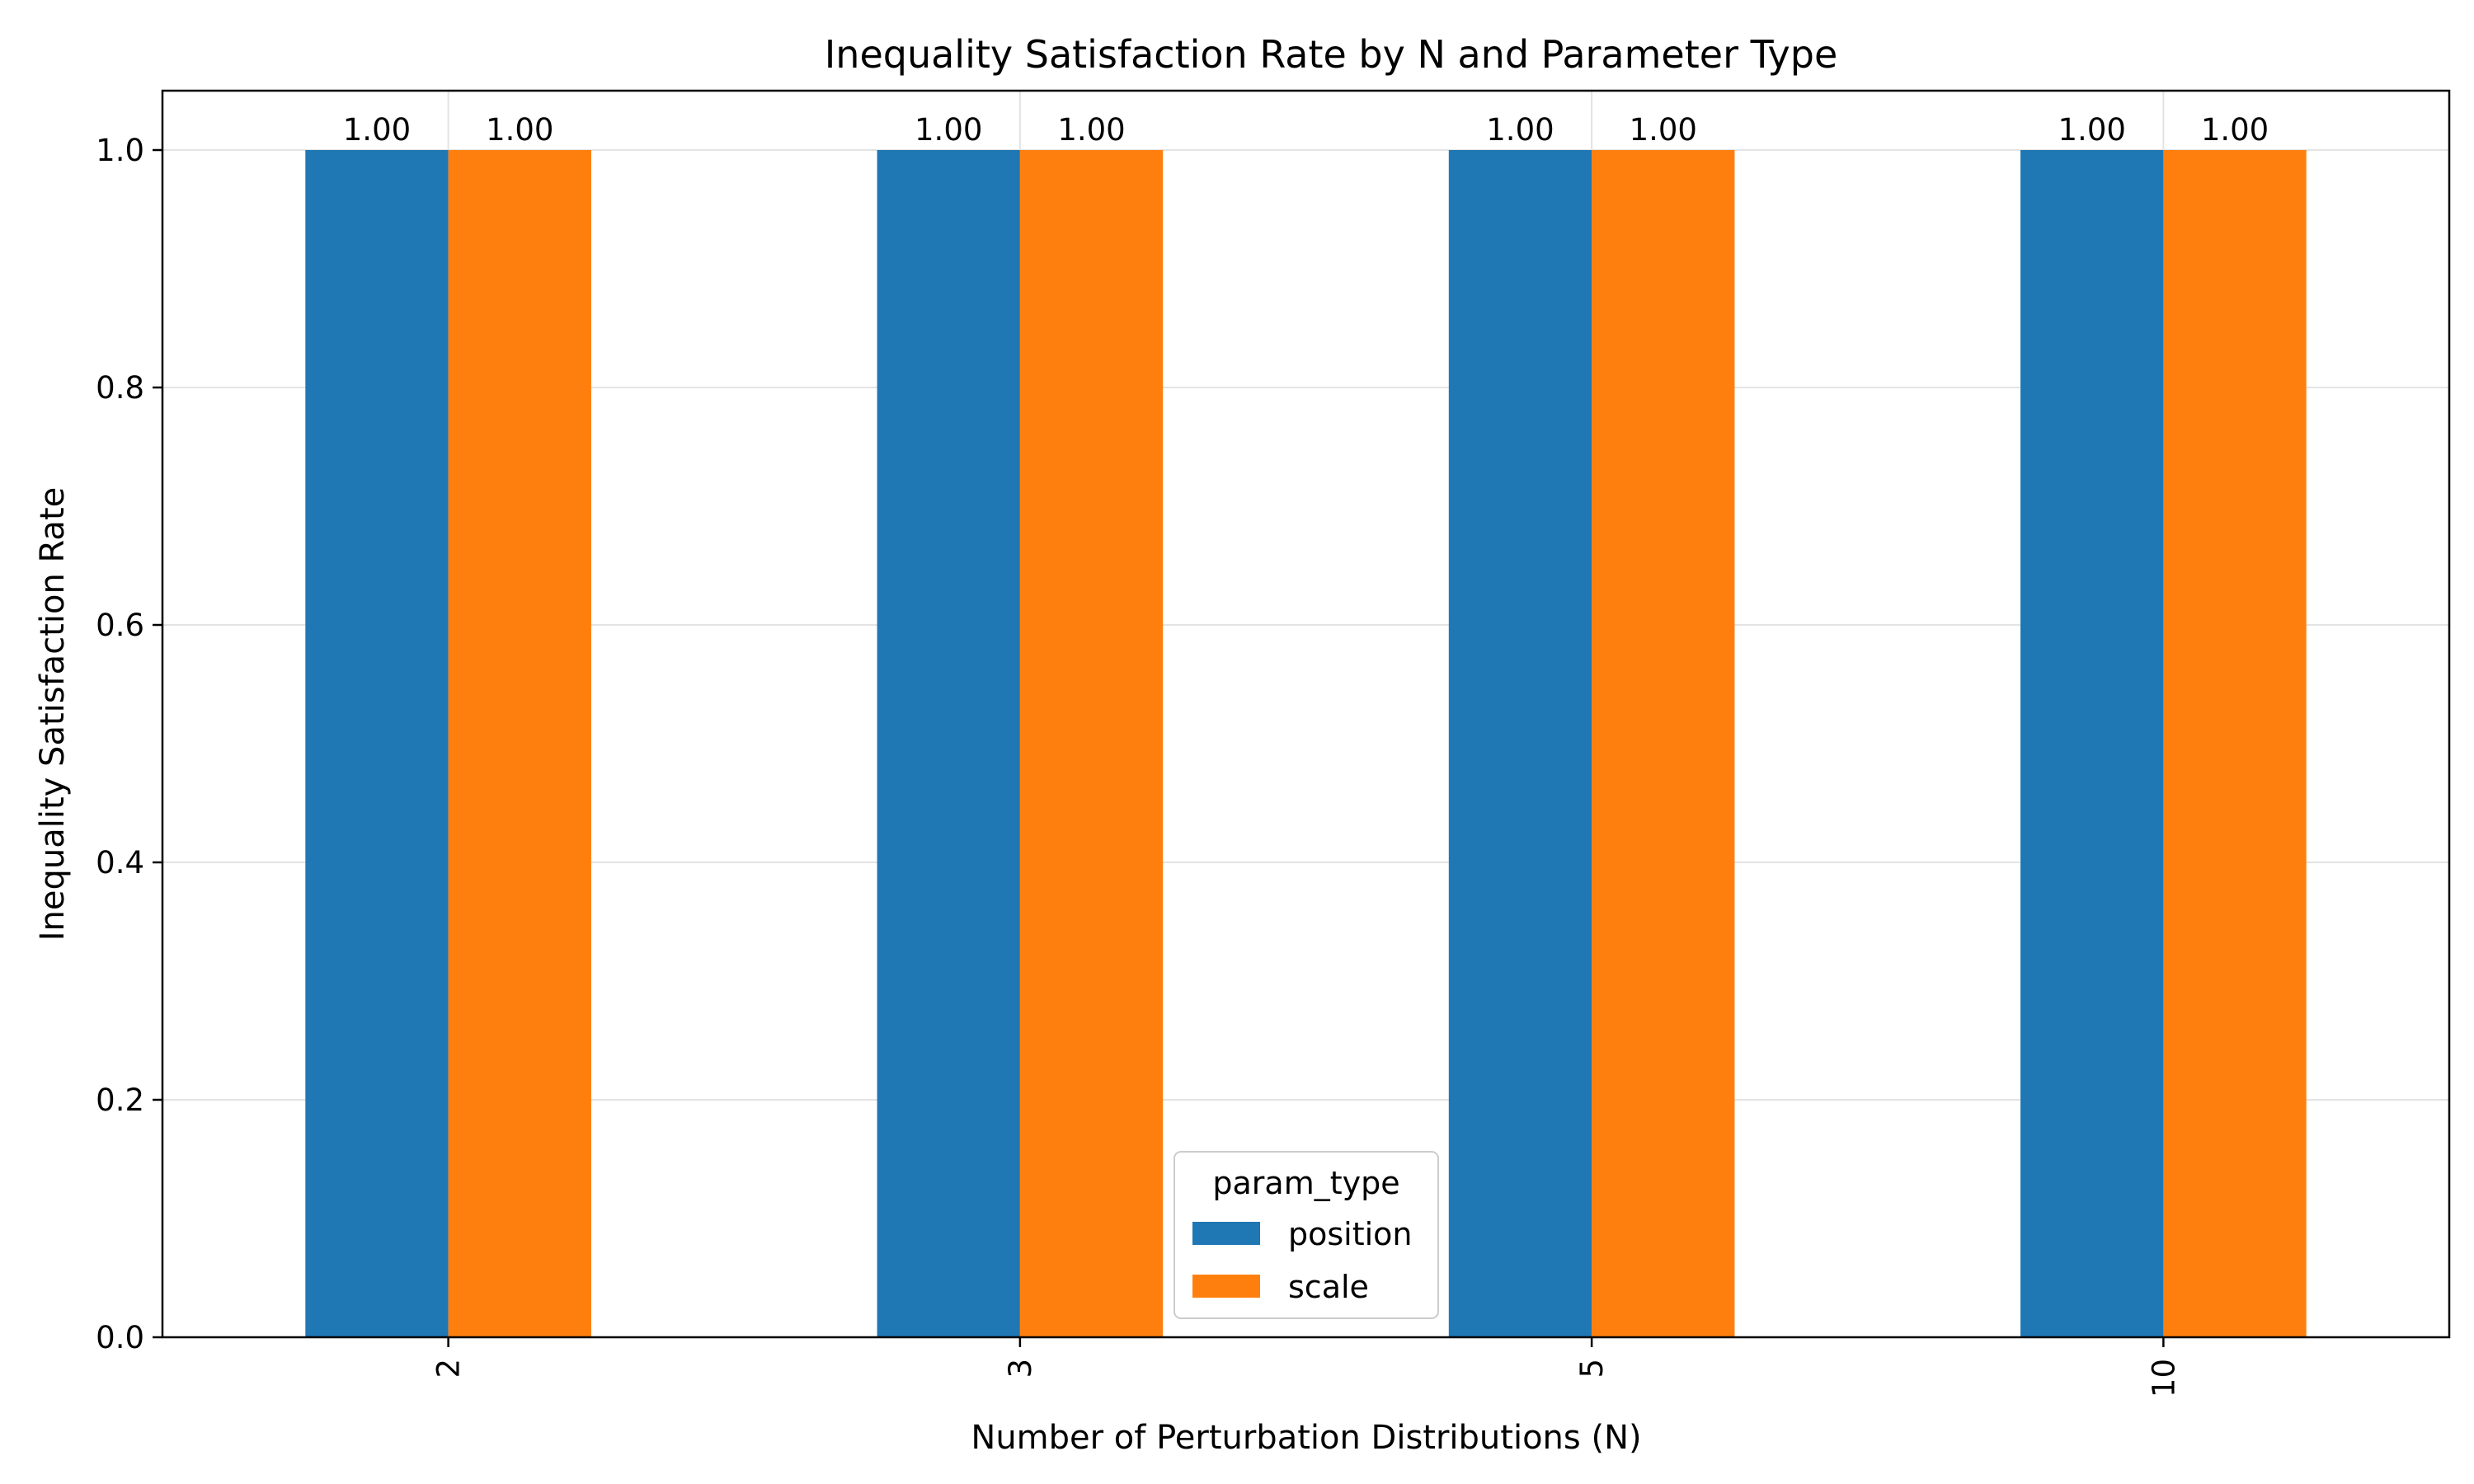  Describe the element at coordinates (1226, 1286) in the screenshot. I see `legend-swatch-scale` at that location.